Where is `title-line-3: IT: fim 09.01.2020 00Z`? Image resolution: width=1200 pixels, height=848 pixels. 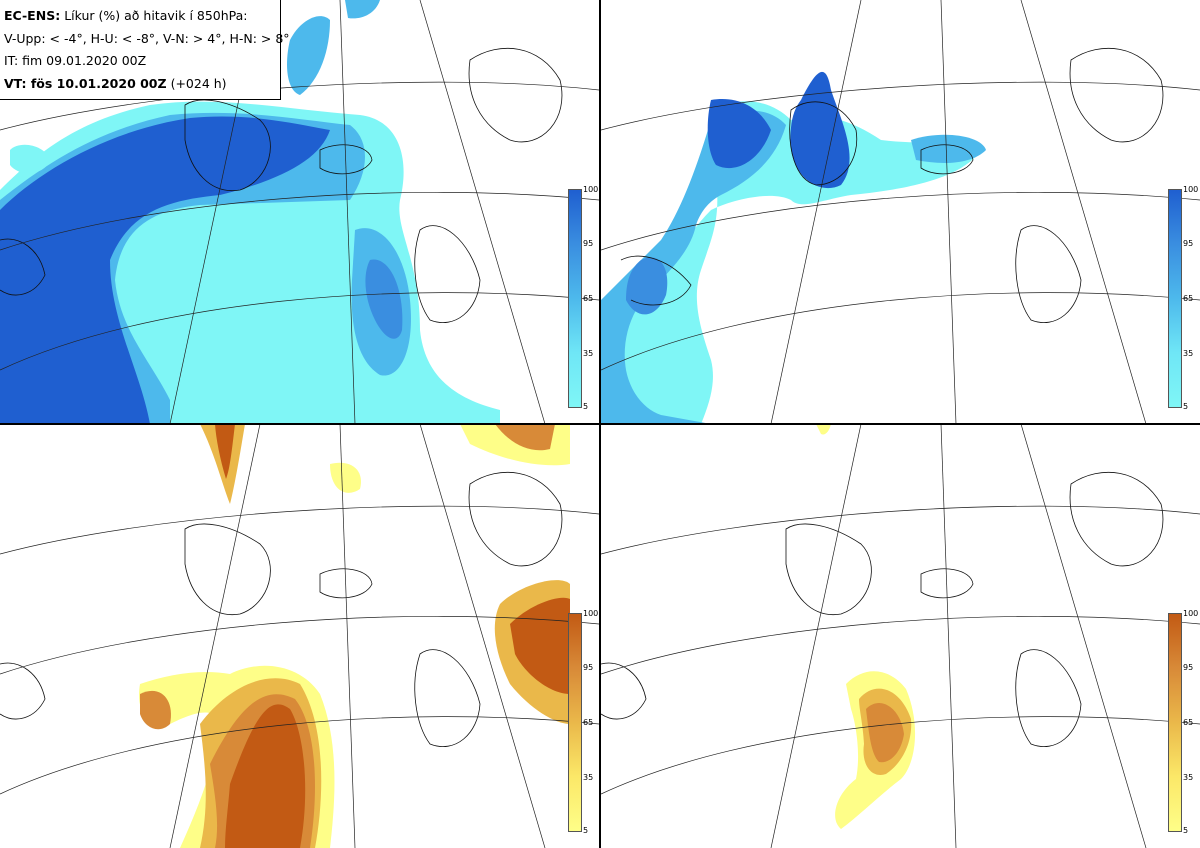 title-line-3: IT: fim 09.01.2020 00Z is located at coordinates (75, 60).